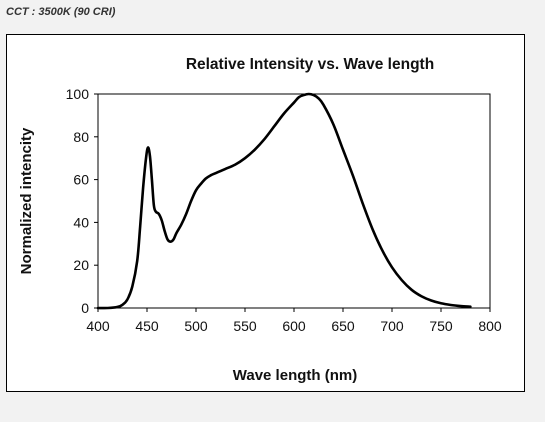 The width and height of the screenshot is (545, 422). Describe the element at coordinates (82, 201) in the screenshot. I see `y-axis-ticks: 0 20 40 60 80 100` at that location.